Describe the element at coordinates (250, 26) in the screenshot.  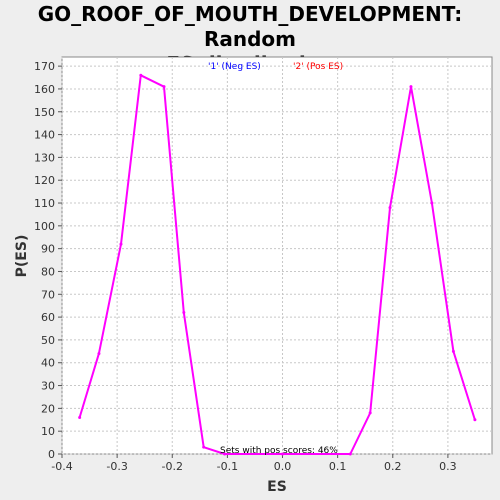
I see `chart-title-line-1: GO_ROOF_OF_MOUTH_DEVELOPMENT: Random` at that location.